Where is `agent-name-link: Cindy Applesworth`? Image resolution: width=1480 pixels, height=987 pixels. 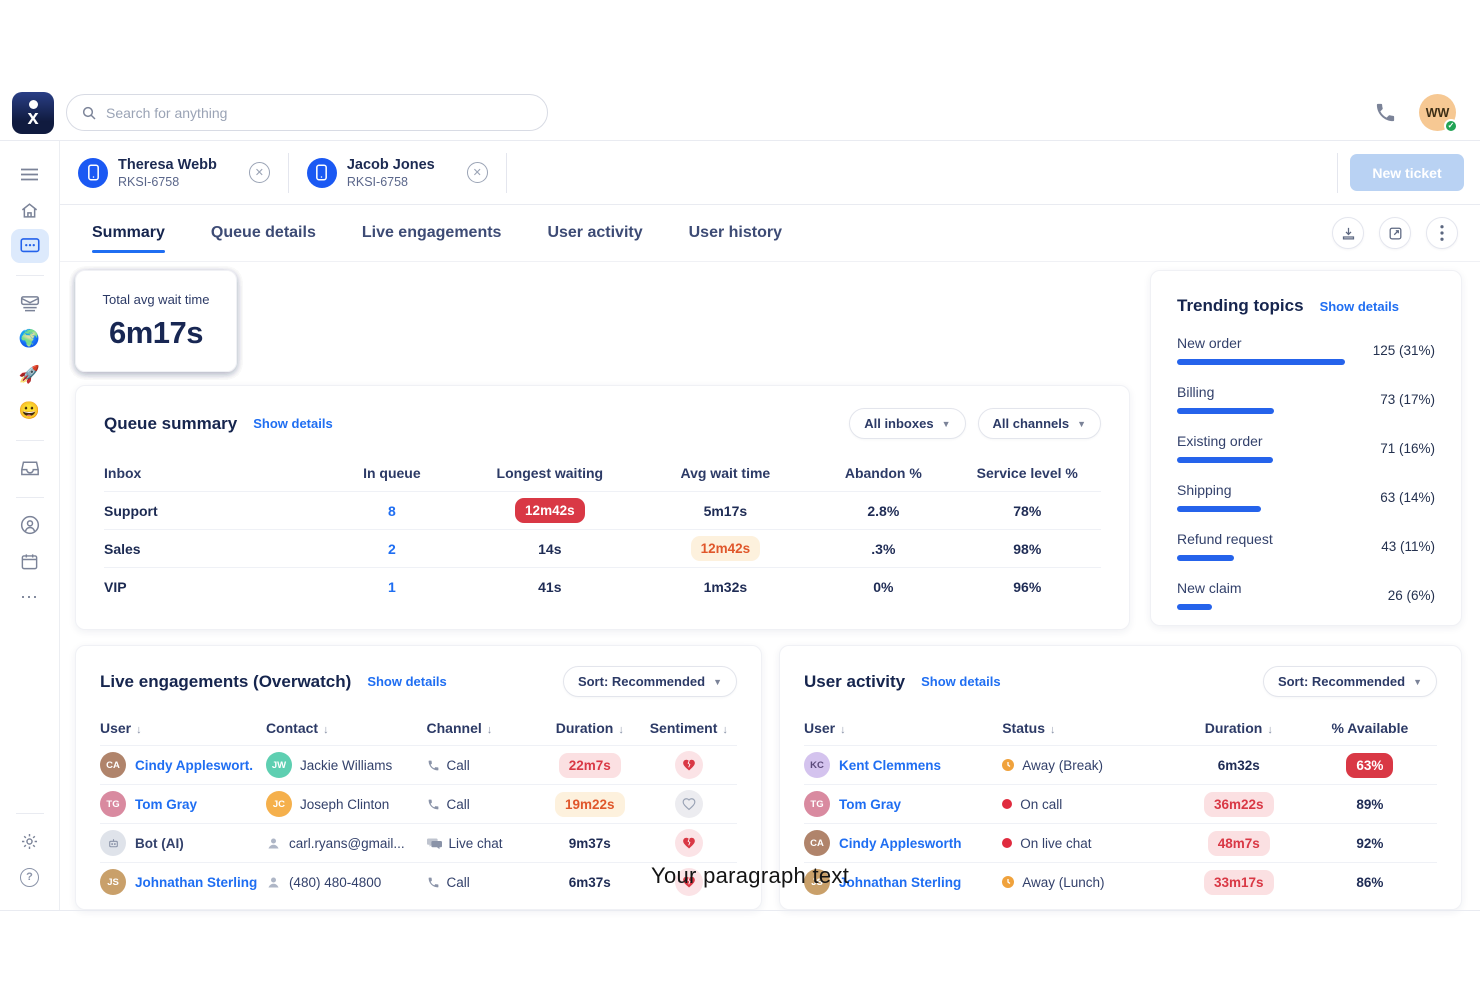 agent-name-link: Cindy Applesworth is located at coordinates (900, 843).